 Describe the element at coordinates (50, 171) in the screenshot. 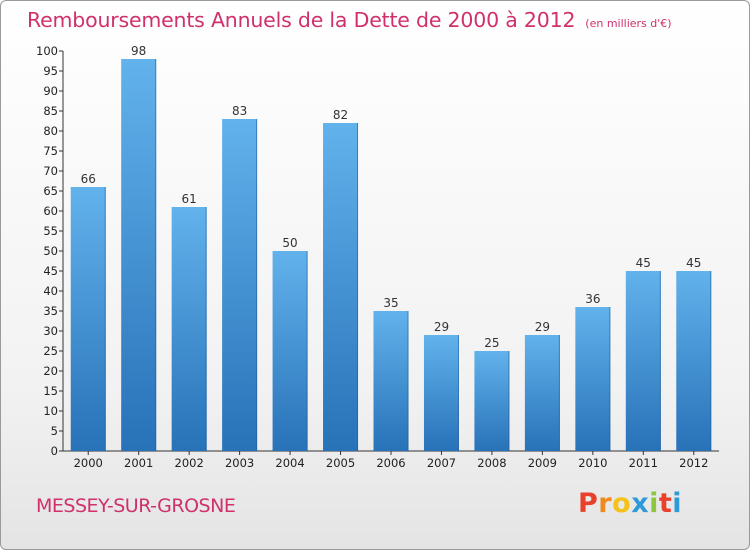

I see `y-tick-label: 70` at that location.